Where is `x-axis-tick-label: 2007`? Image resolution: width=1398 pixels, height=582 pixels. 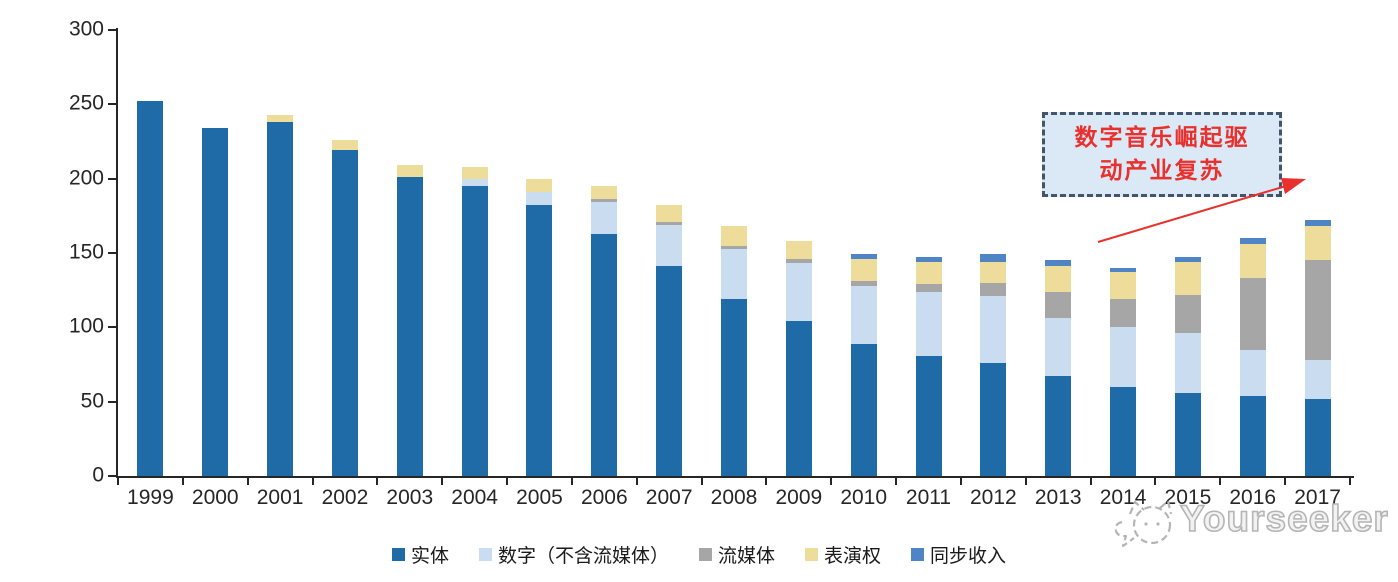 x-axis-tick-label: 2007 is located at coordinates (669, 497).